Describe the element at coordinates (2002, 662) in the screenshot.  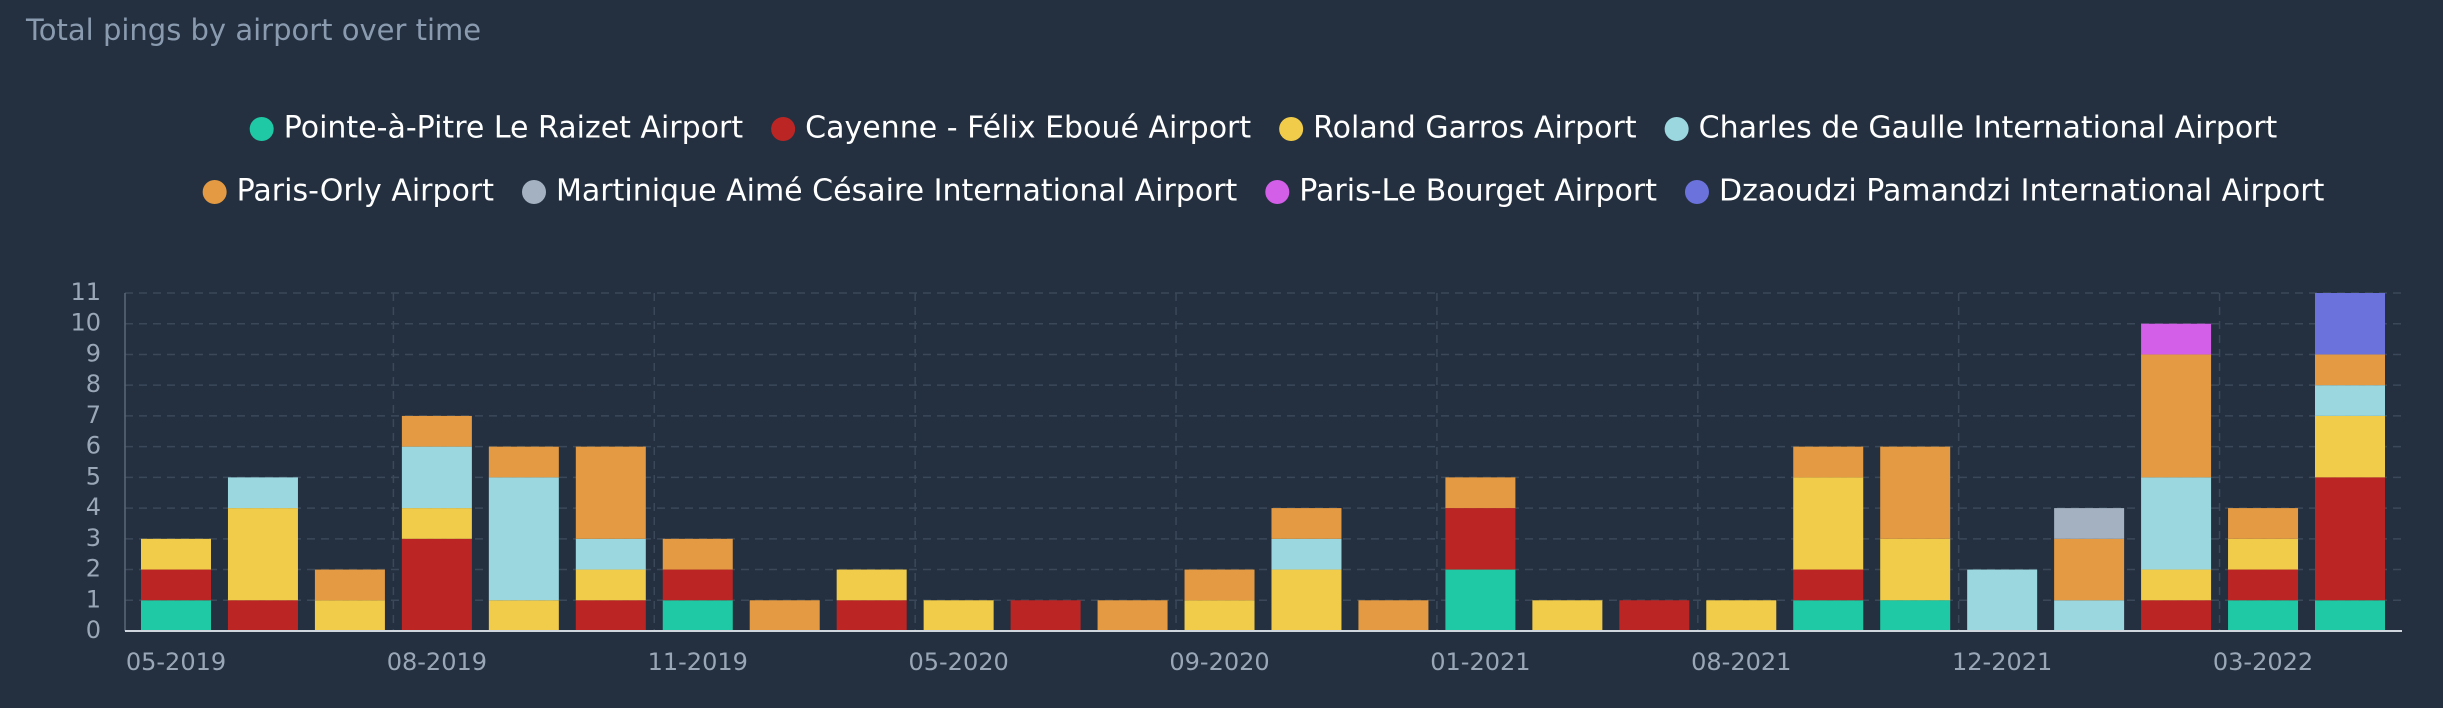
I see `x-tick-label: 12-2021` at that location.